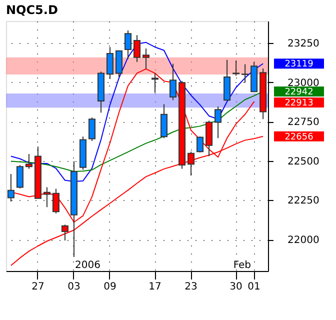 The width and height of the screenshot is (336, 320). Describe the element at coordinates (110, 287) in the screenshot. I see `x-tick-label: 09` at that location.